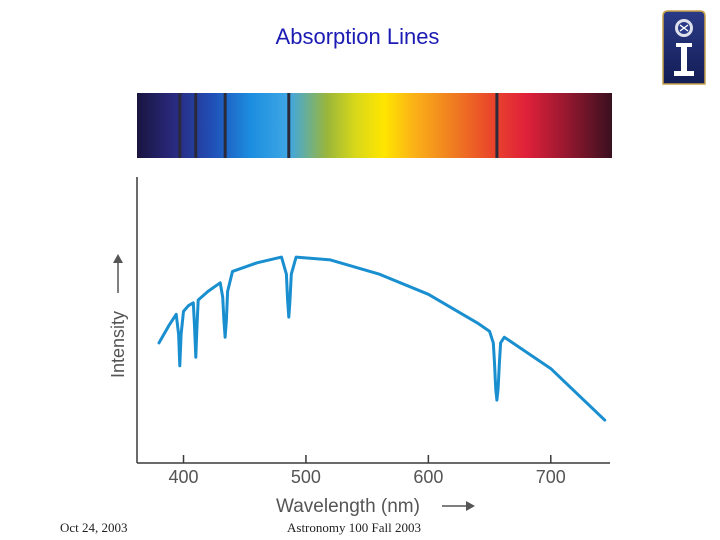 The width and height of the screenshot is (720, 540). What do you see at coordinates (94, 527) in the screenshot?
I see `footer-date: Oct 24, 2003` at bounding box center [94, 527].